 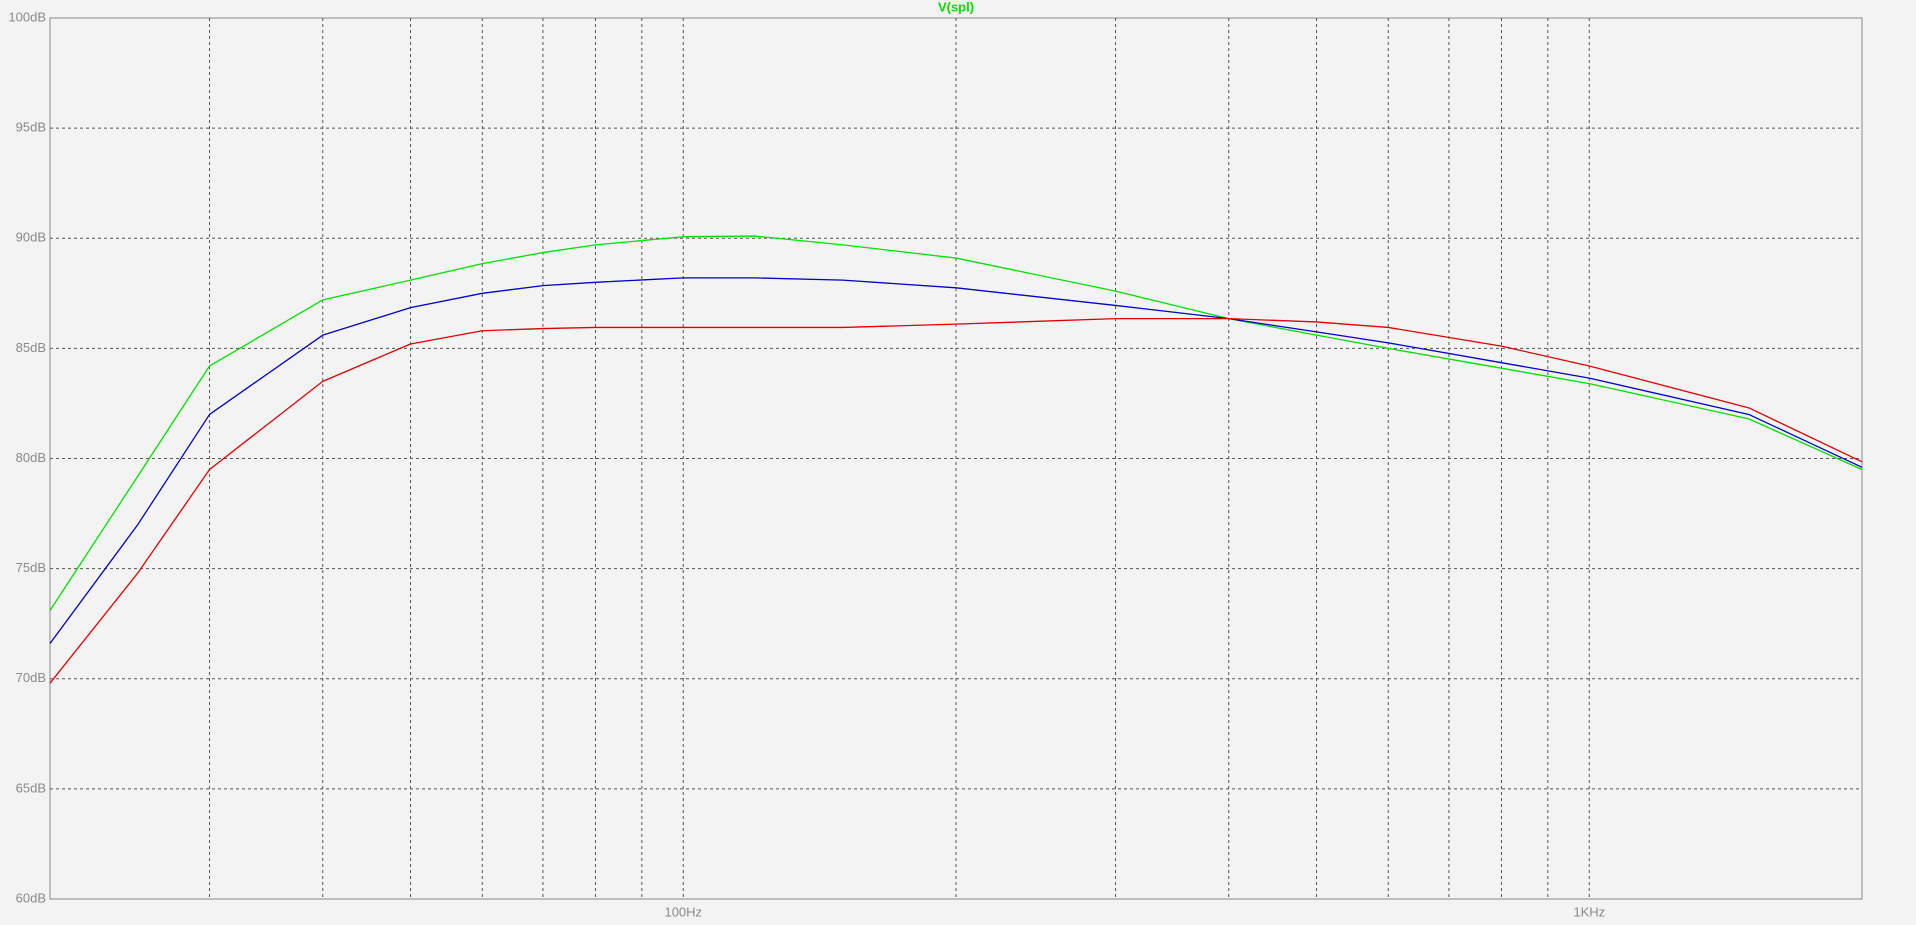 I want to click on y-tick-label: 95dB, so click(x=31, y=127).